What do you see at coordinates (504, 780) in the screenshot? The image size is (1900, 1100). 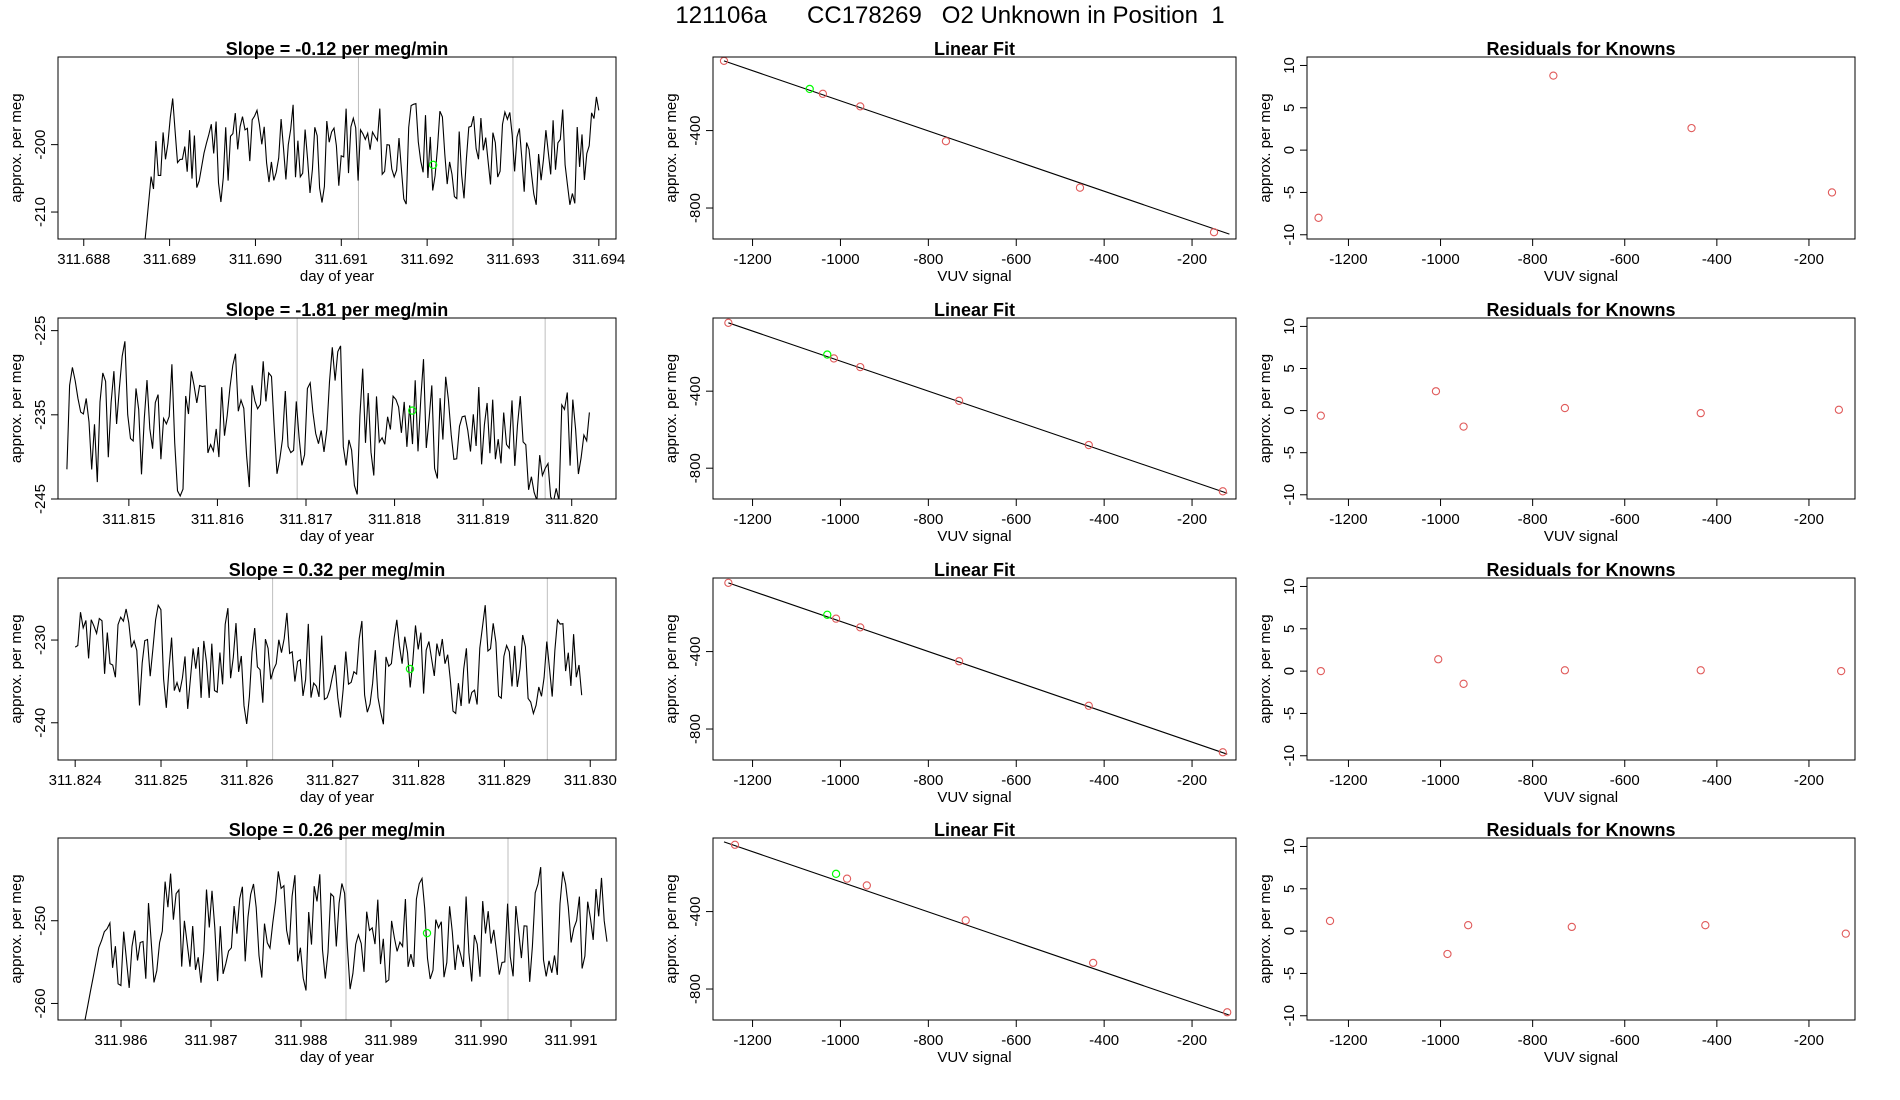 I see `x-tick-label: 311.829` at bounding box center [504, 780].